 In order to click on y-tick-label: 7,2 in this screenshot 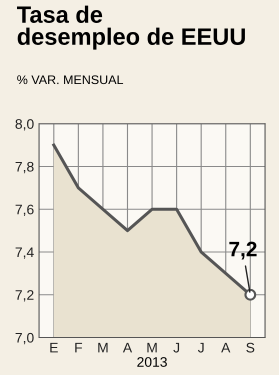, I will do `click(25, 296)`.